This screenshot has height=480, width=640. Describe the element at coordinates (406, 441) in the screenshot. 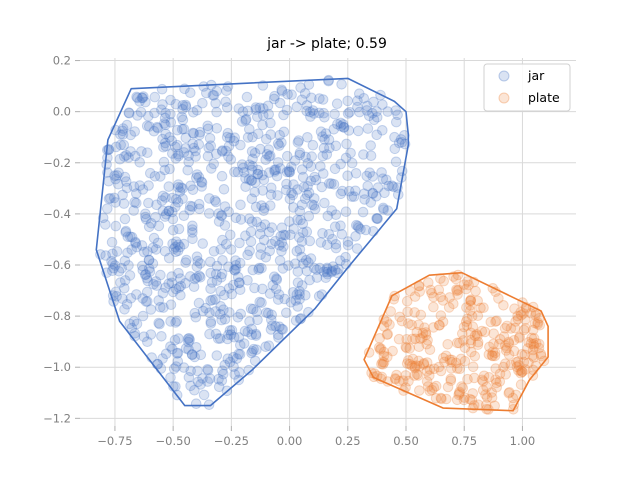

I see `x-tick-label: 0.50` at that location.